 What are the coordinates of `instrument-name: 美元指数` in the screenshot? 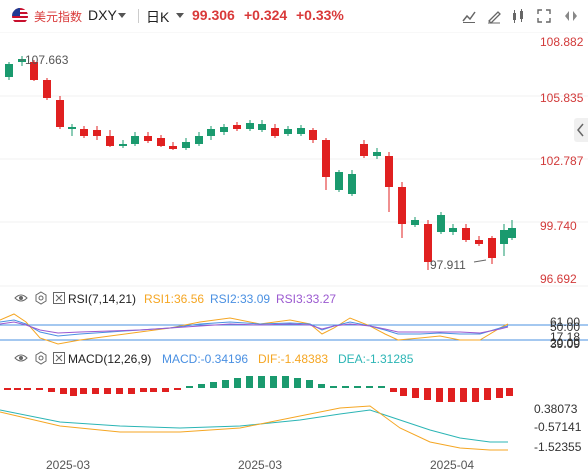 It's located at (58, 17).